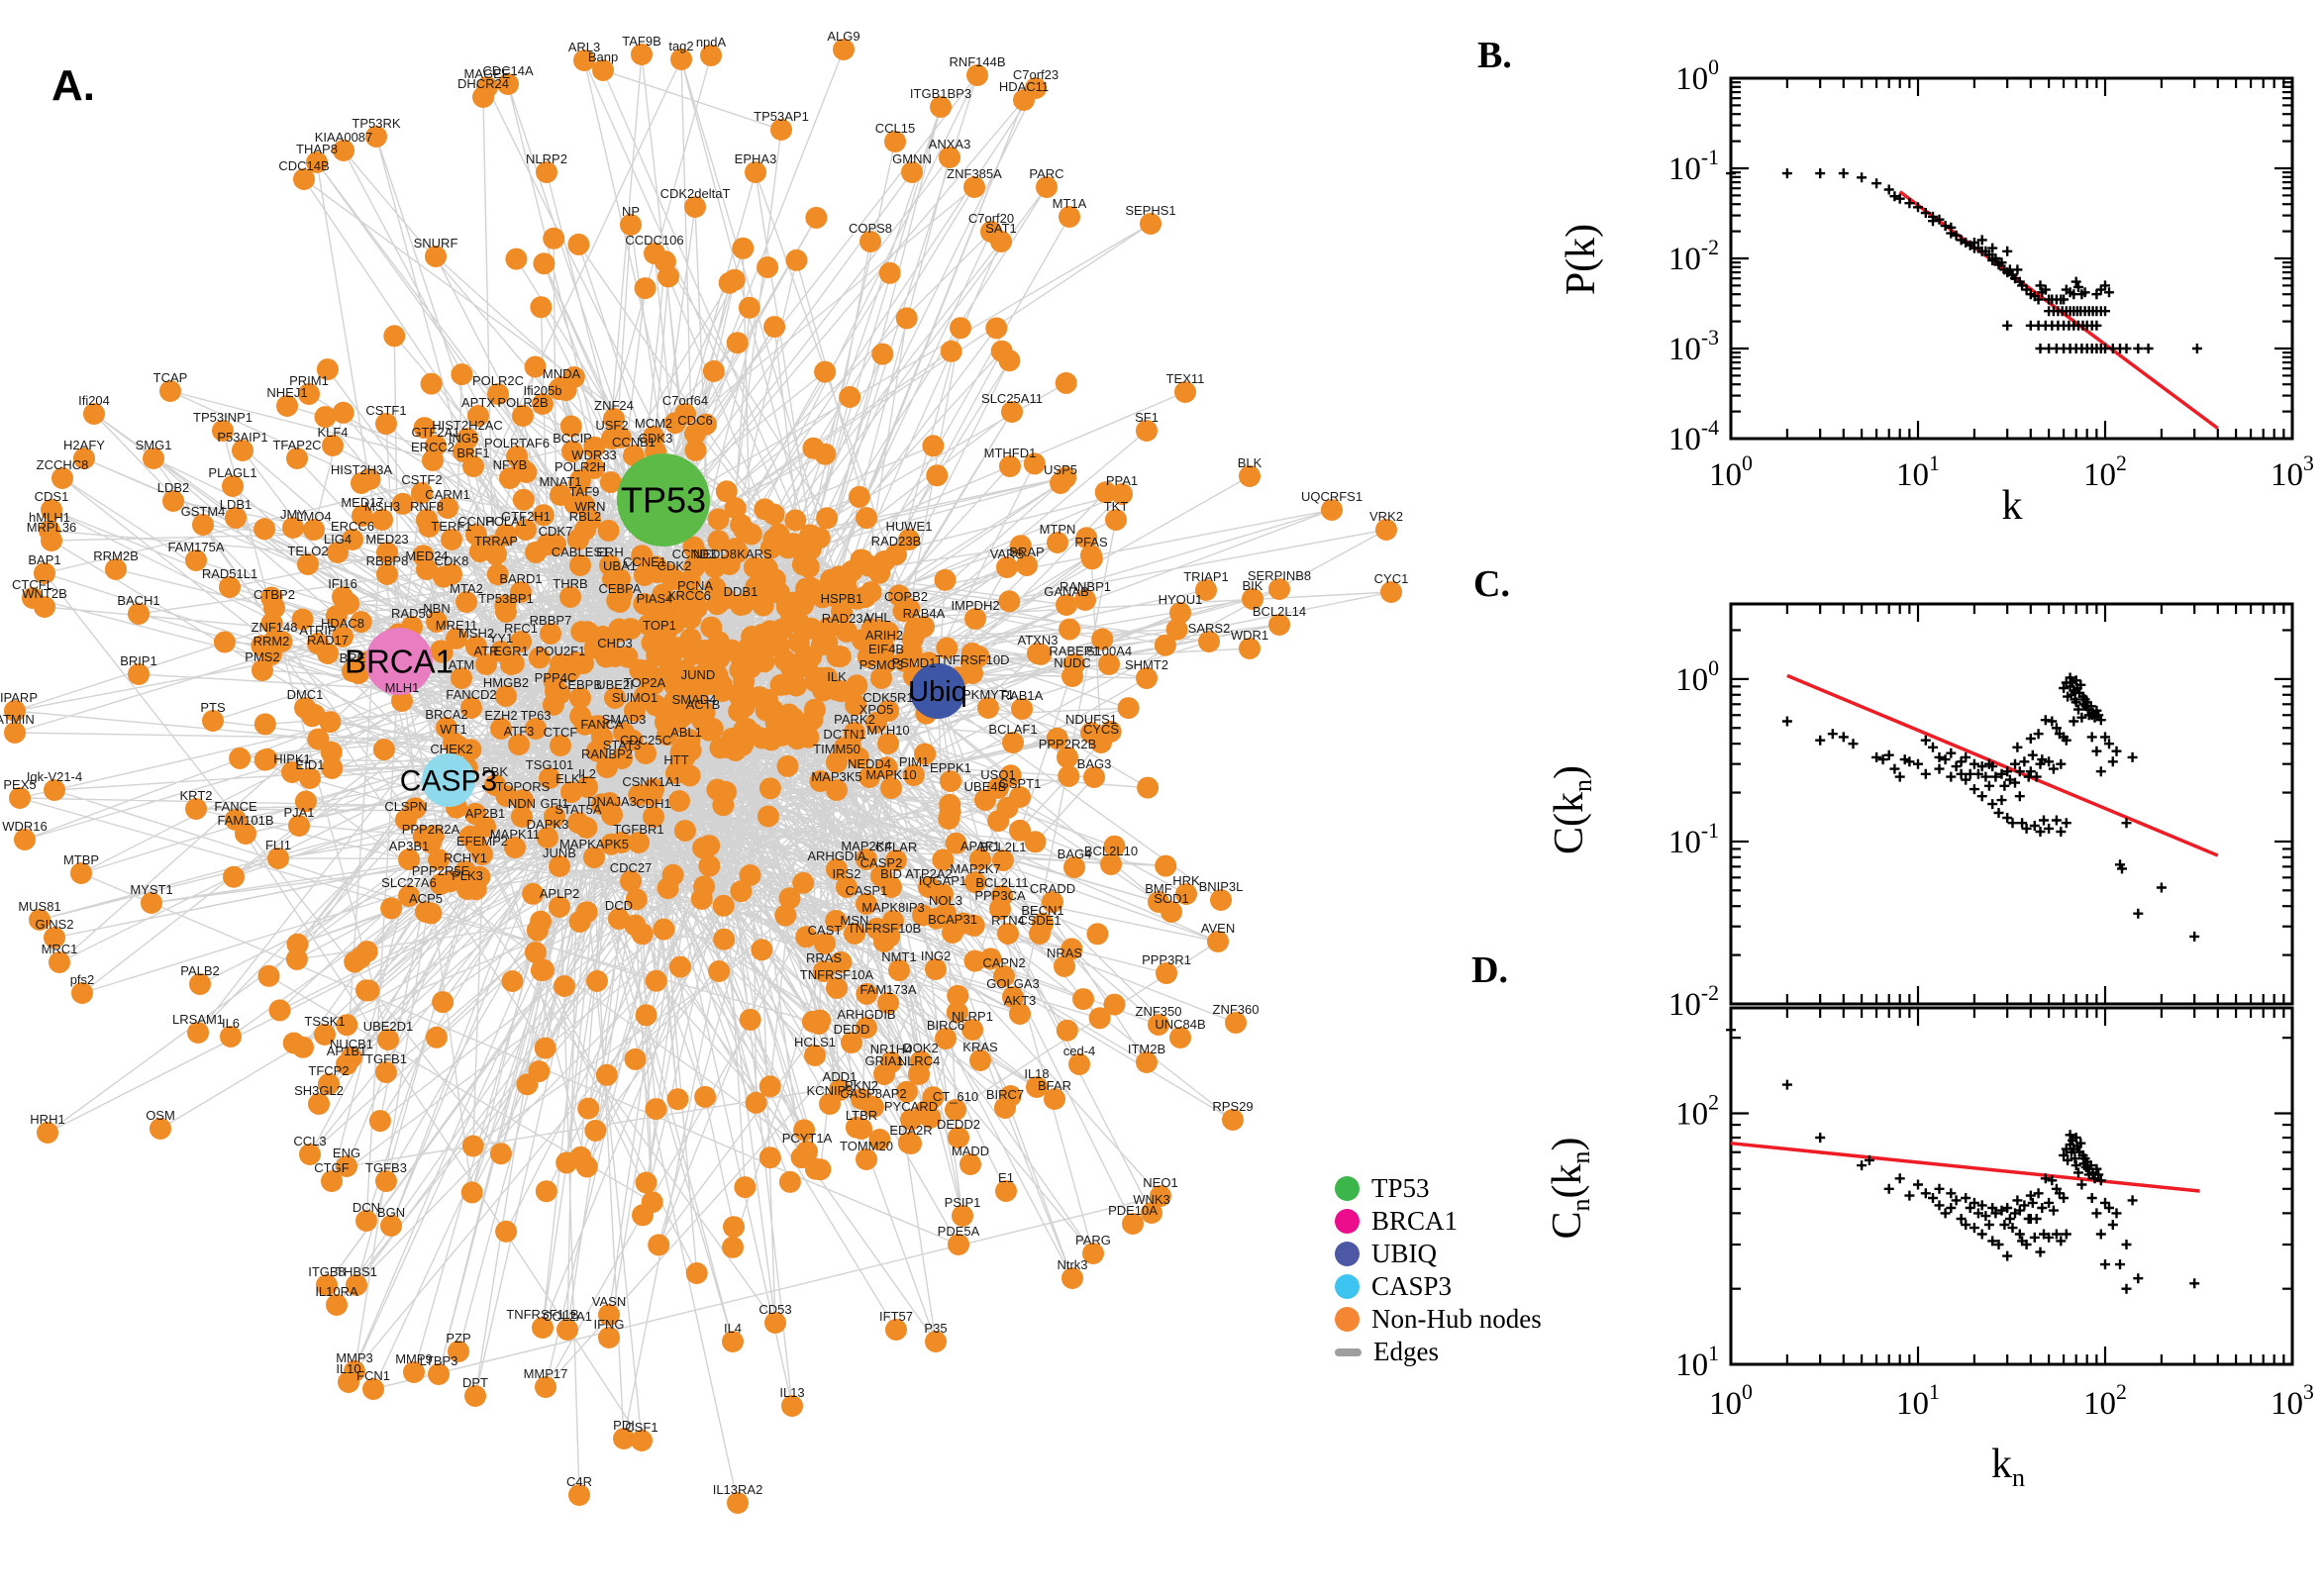  I want to click on axis-tick-label: 10⁻², so click(1694, 256).